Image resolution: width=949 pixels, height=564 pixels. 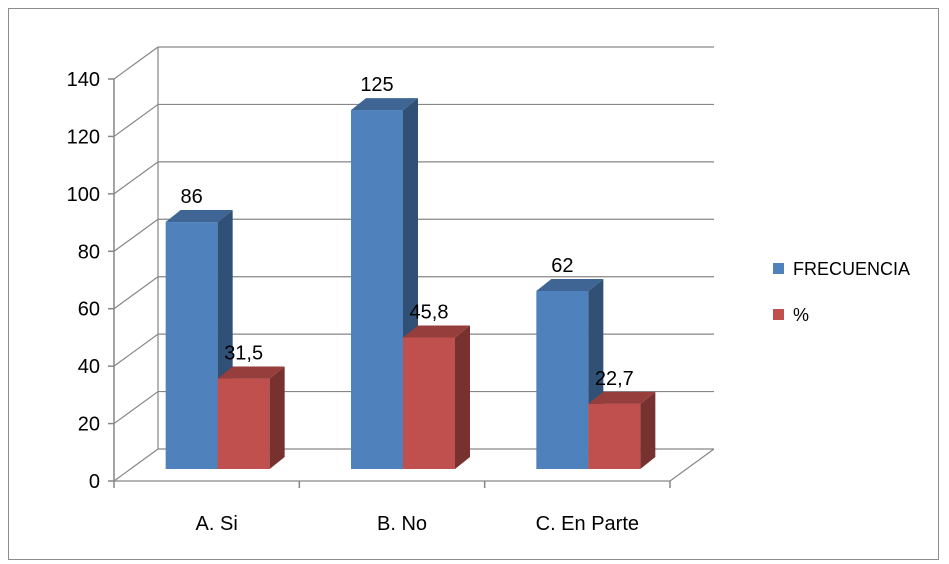 What do you see at coordinates (83, 137) in the screenshot?
I see `y-tick-label: 120` at bounding box center [83, 137].